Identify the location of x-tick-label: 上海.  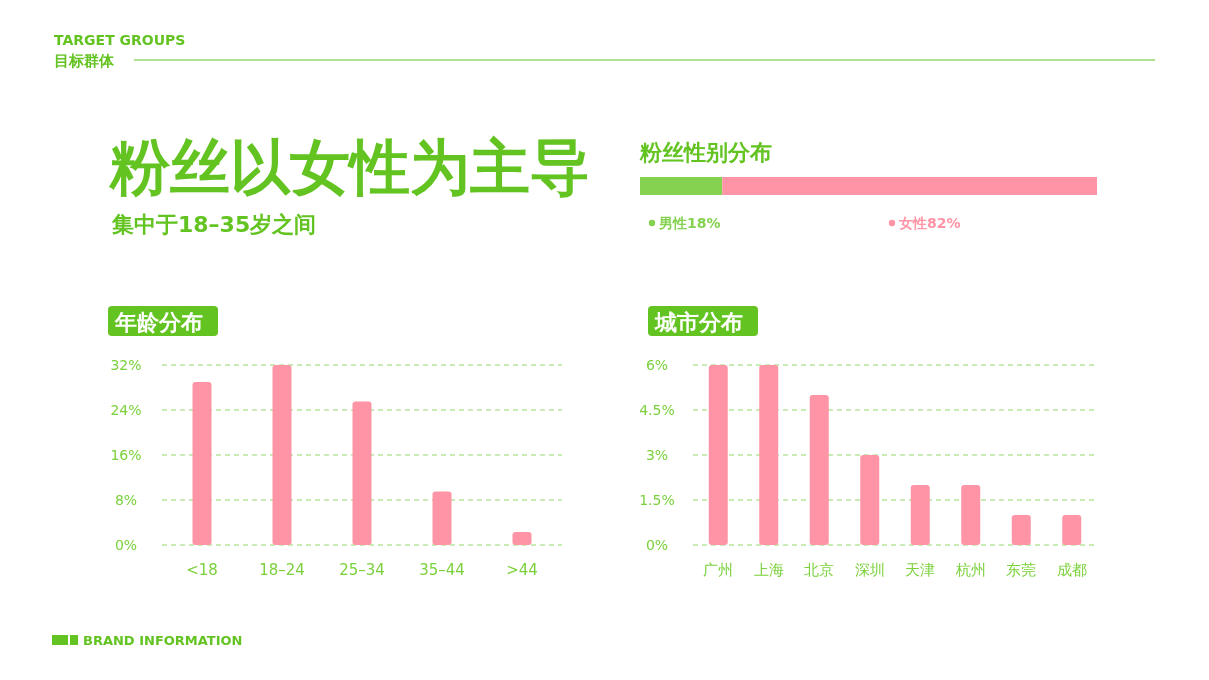
(768, 570).